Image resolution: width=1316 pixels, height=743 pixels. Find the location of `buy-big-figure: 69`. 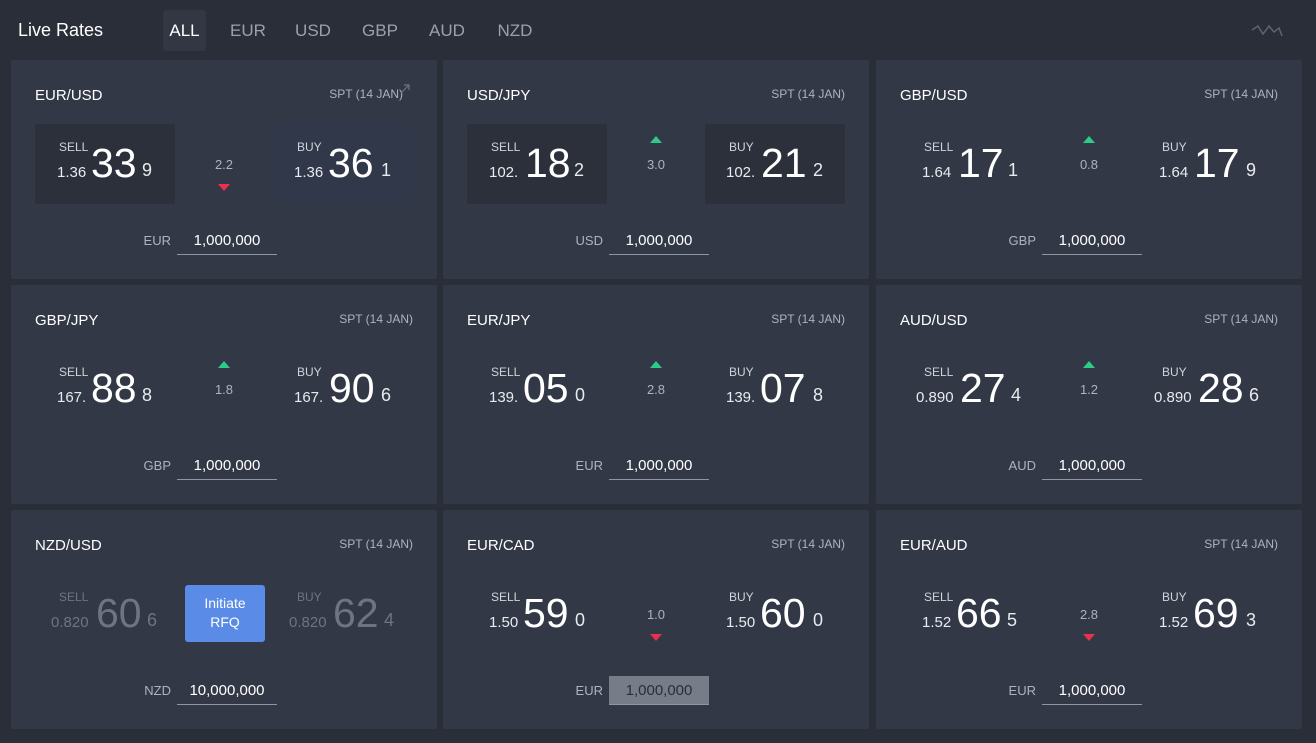

buy-big-figure: 69 is located at coordinates (1216, 613).